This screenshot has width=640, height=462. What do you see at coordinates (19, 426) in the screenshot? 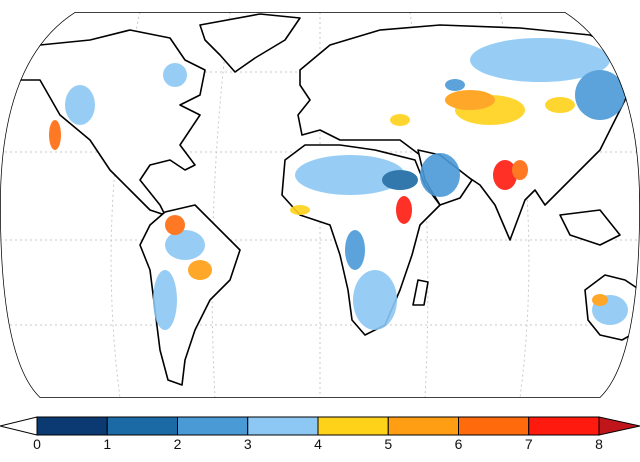
I see `colorbar-under-triangle` at bounding box center [19, 426].